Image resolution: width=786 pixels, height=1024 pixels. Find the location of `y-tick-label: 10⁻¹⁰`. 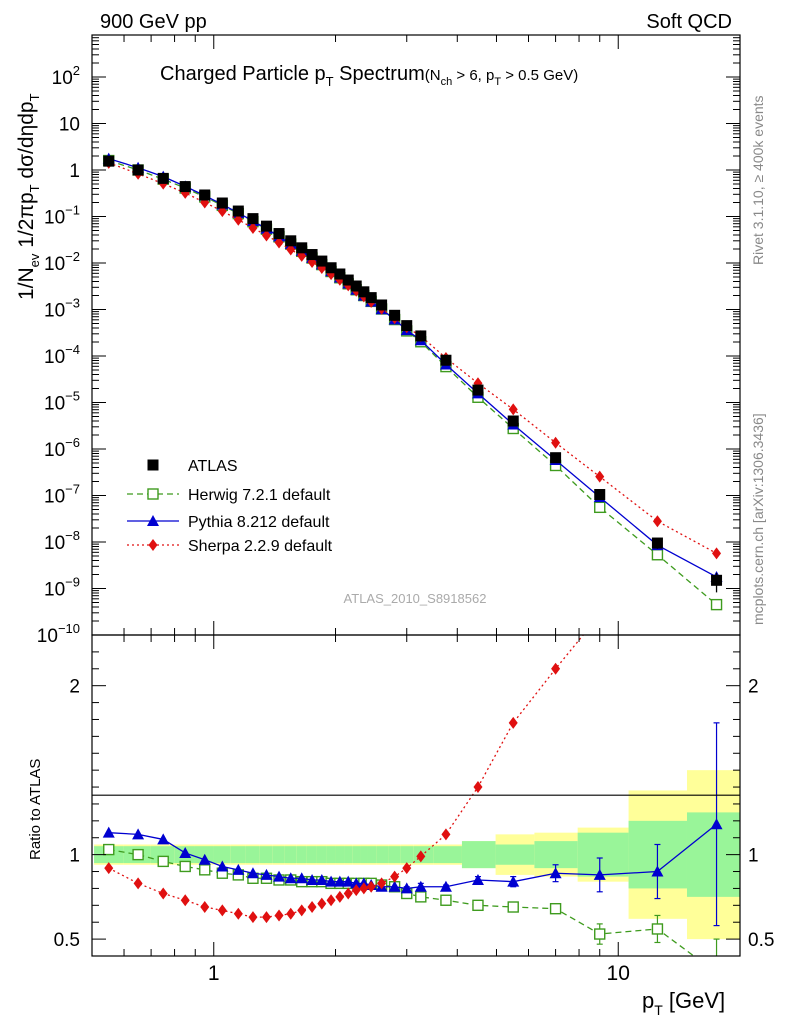

y-tick-label: 10⁻¹⁰ is located at coordinates (58, 634).